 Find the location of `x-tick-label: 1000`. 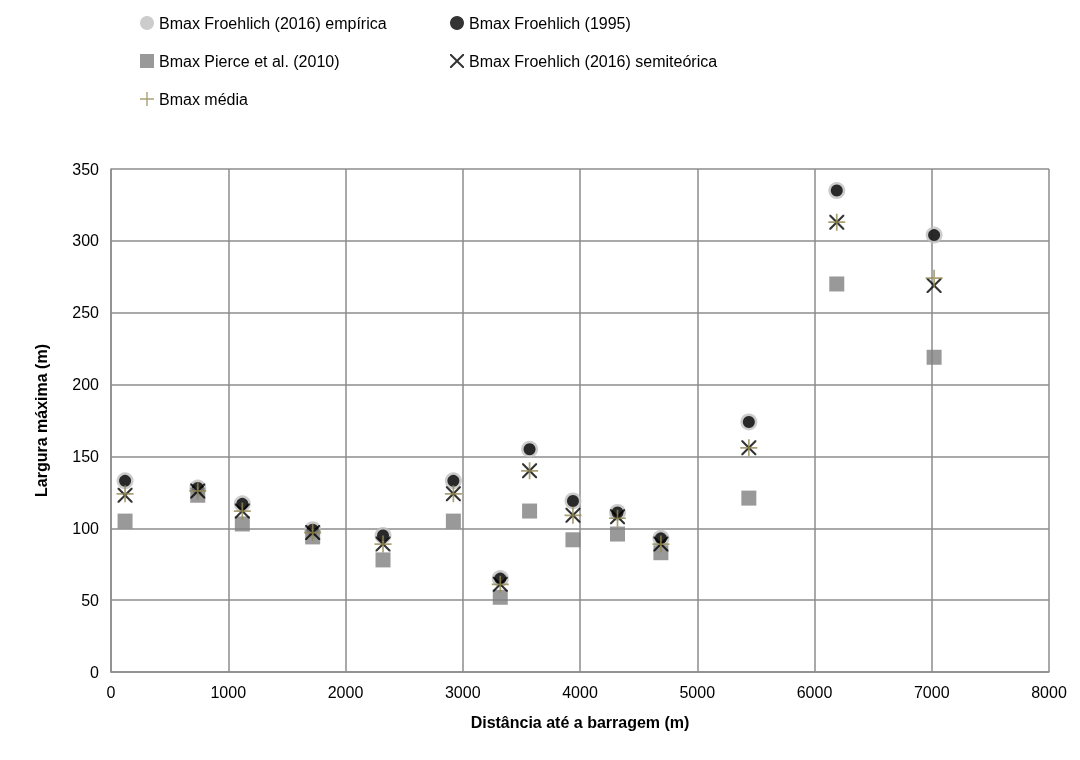

x-tick-label: 1000 is located at coordinates (228, 692).